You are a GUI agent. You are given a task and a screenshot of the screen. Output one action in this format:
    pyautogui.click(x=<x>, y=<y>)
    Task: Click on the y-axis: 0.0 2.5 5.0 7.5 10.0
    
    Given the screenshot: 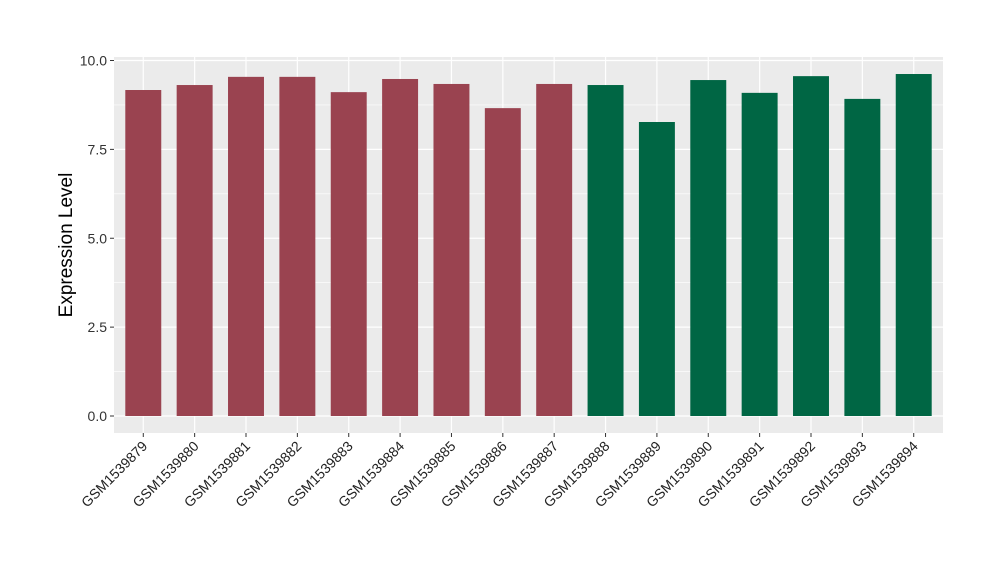 What is the action you would take?
    pyautogui.click(x=97, y=238)
    